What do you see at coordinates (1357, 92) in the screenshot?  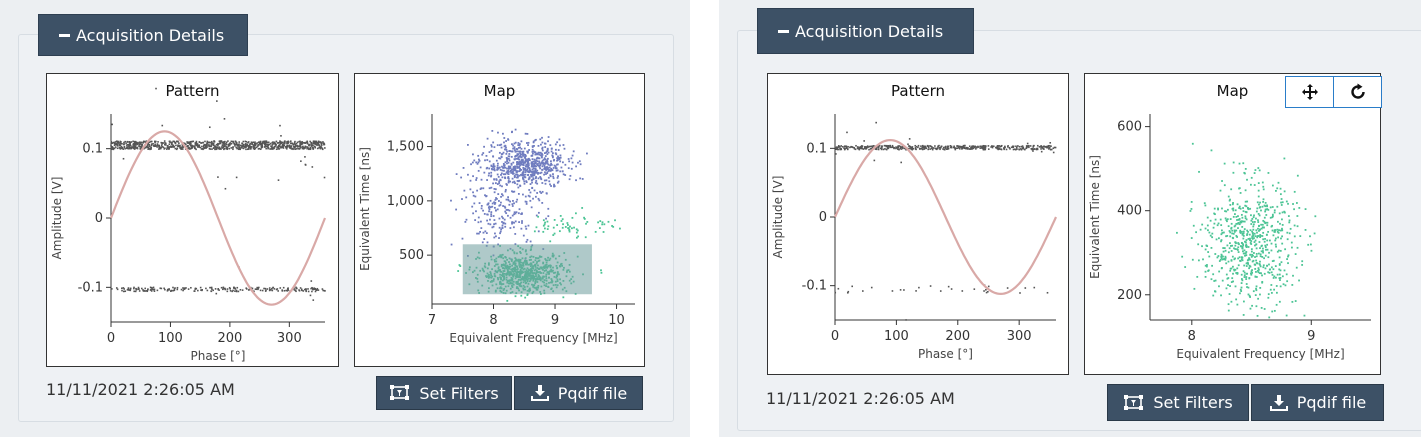 I see `reset-zoom-button` at bounding box center [1357, 92].